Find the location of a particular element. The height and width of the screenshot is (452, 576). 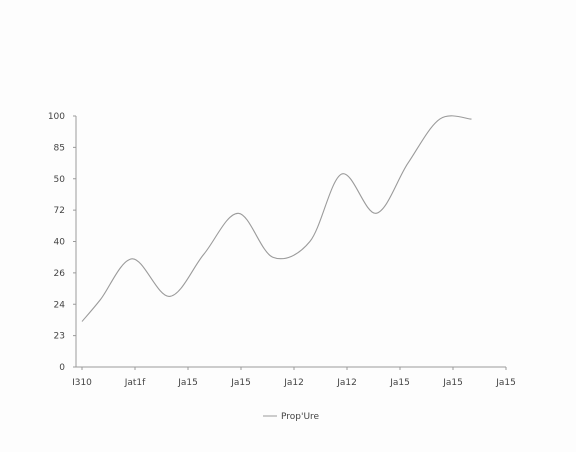

y-tick-label: 85 is located at coordinates (59, 148).